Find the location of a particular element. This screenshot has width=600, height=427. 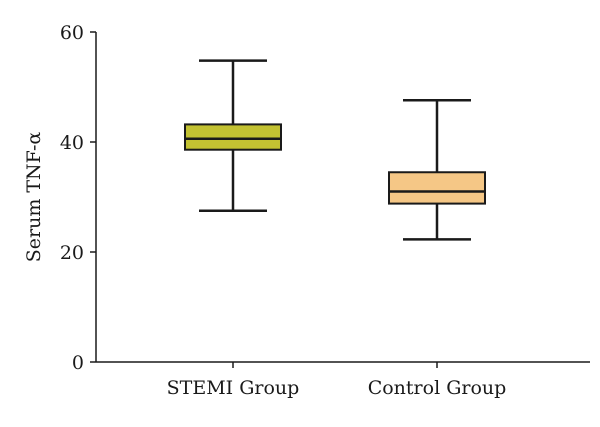

box-stemi is located at coordinates (233, 135).